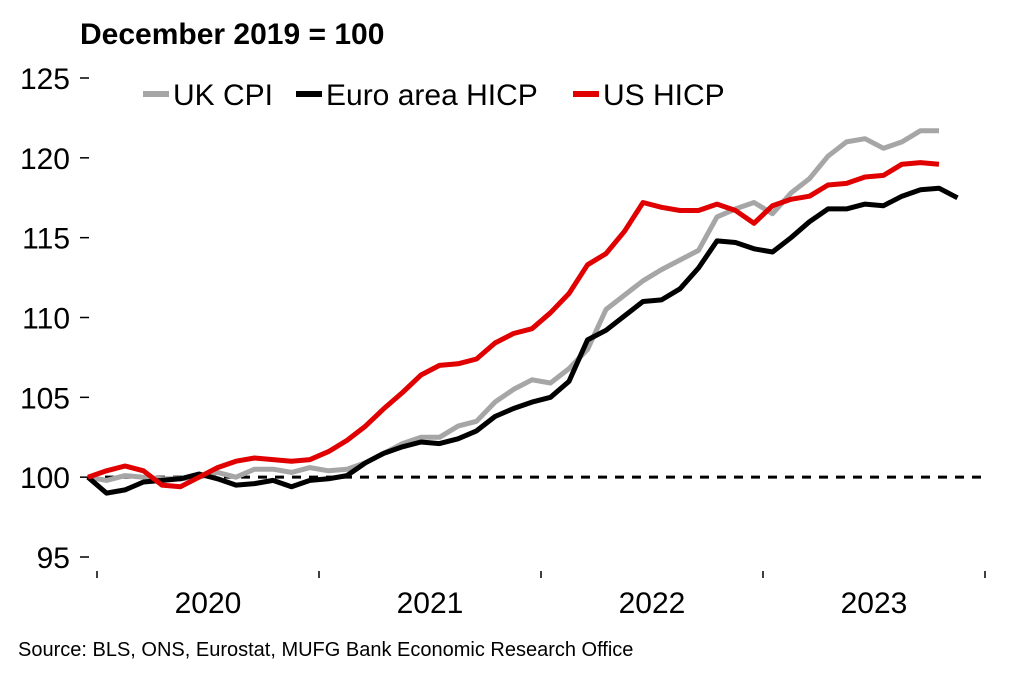 The image size is (1022, 681). Describe the element at coordinates (46, 319) in the screenshot. I see `y-tick-label: 110` at that location.